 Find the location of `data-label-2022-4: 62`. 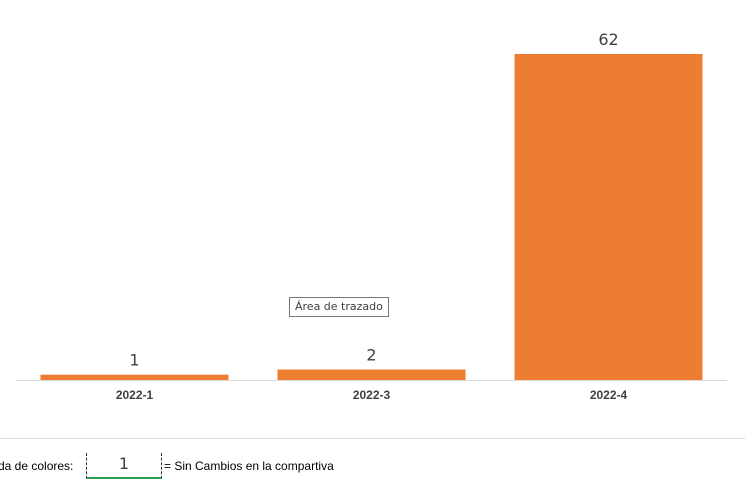

data-label-2022-4: 62 is located at coordinates (608, 39).